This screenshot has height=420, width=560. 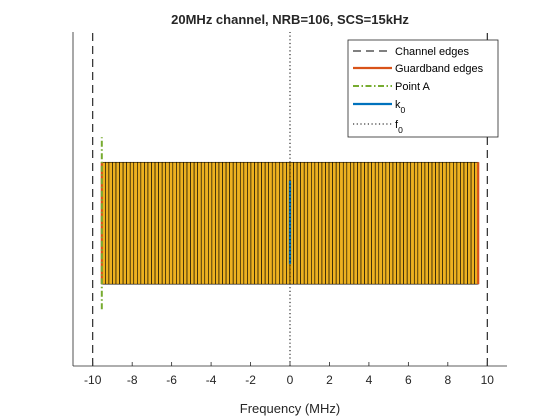 What do you see at coordinates (211, 380) in the screenshot?
I see `x-tick-label: -4` at bounding box center [211, 380].